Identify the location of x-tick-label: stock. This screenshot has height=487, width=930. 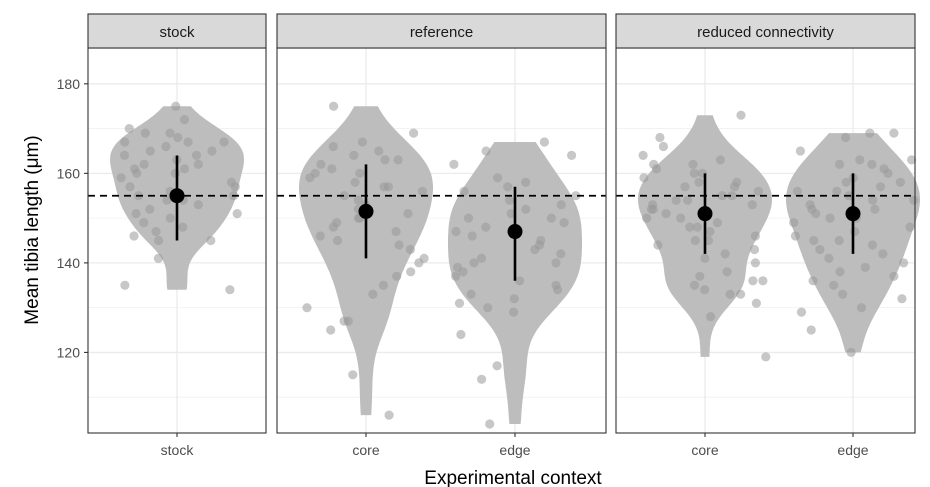
(178, 450).